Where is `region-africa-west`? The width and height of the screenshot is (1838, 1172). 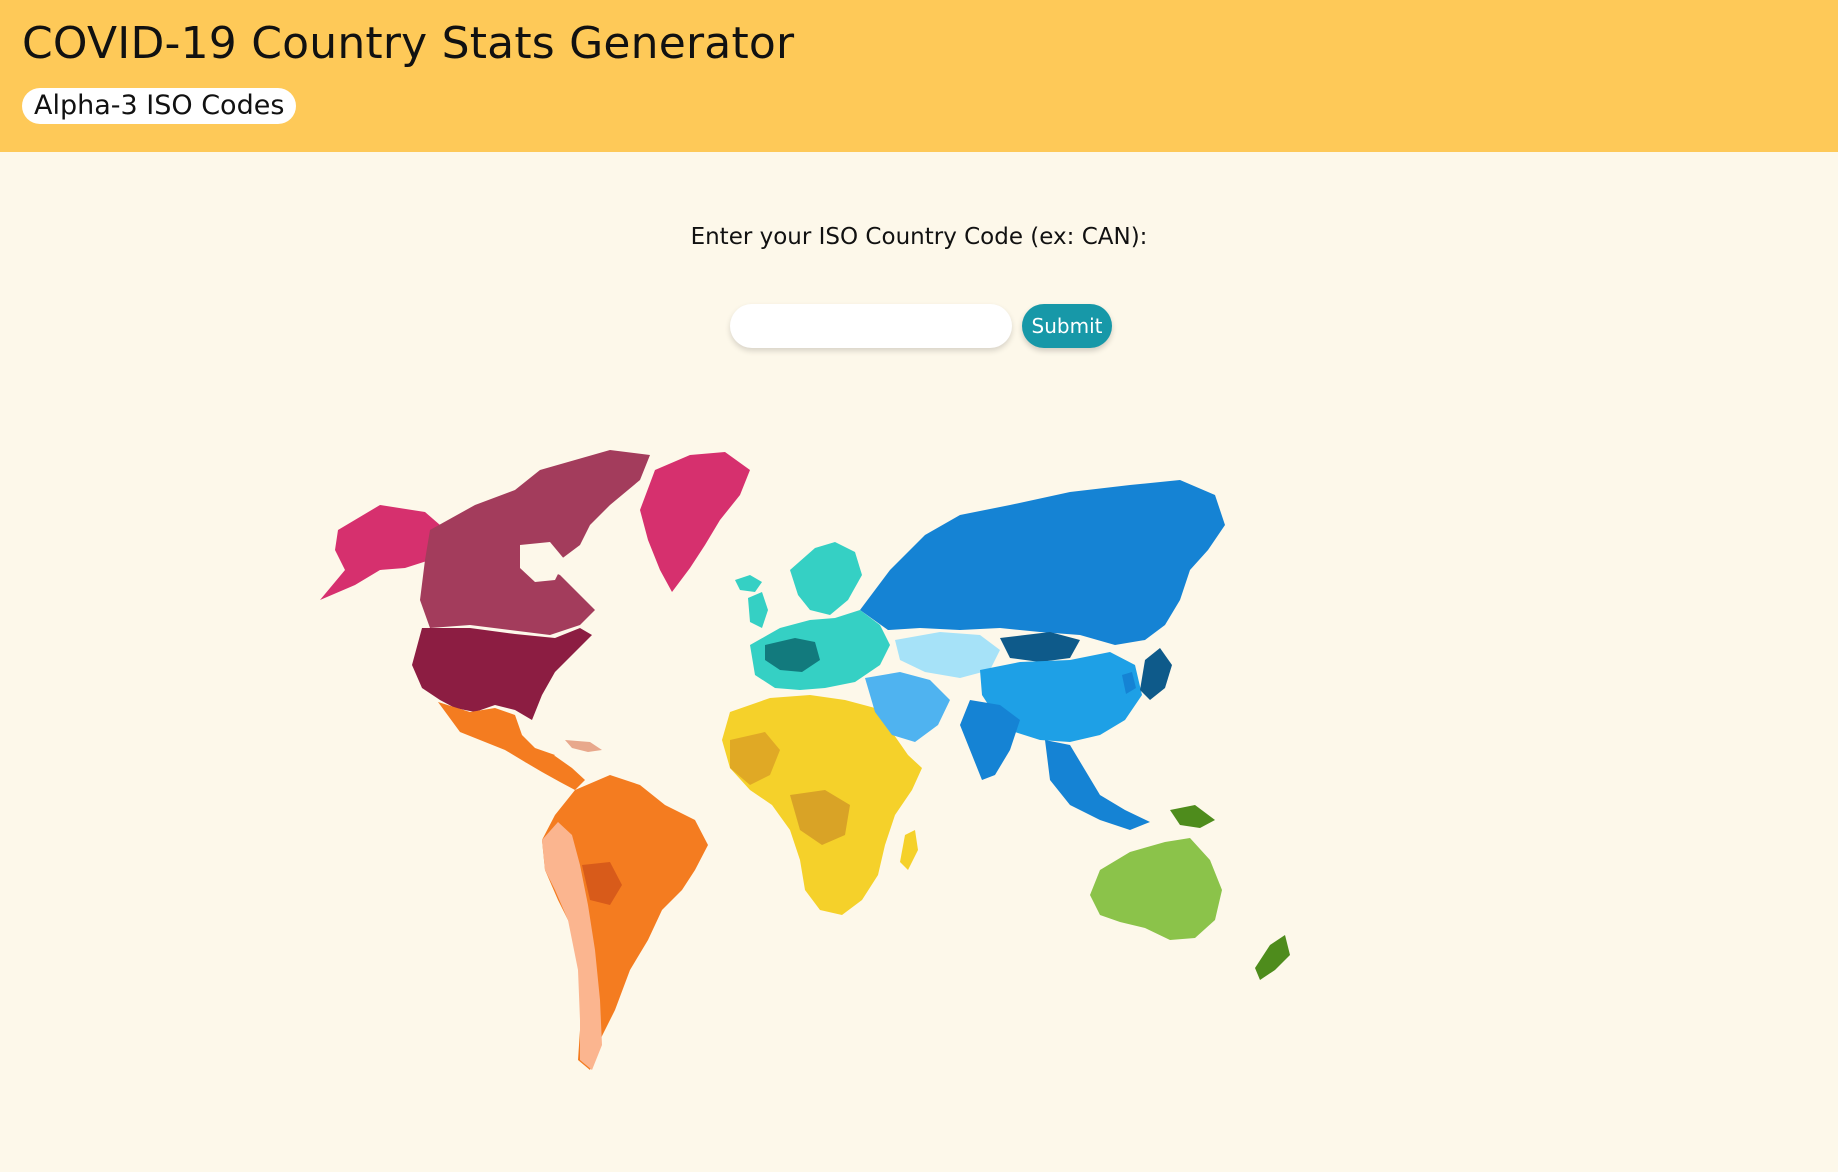
region-africa-west is located at coordinates (755, 758).